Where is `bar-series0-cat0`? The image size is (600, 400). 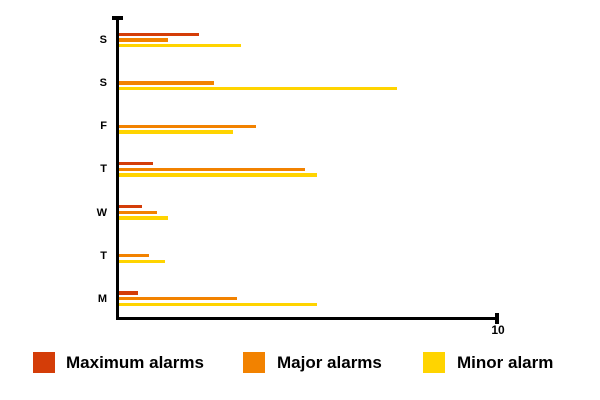 bar-series0-cat0 is located at coordinates (159, 34).